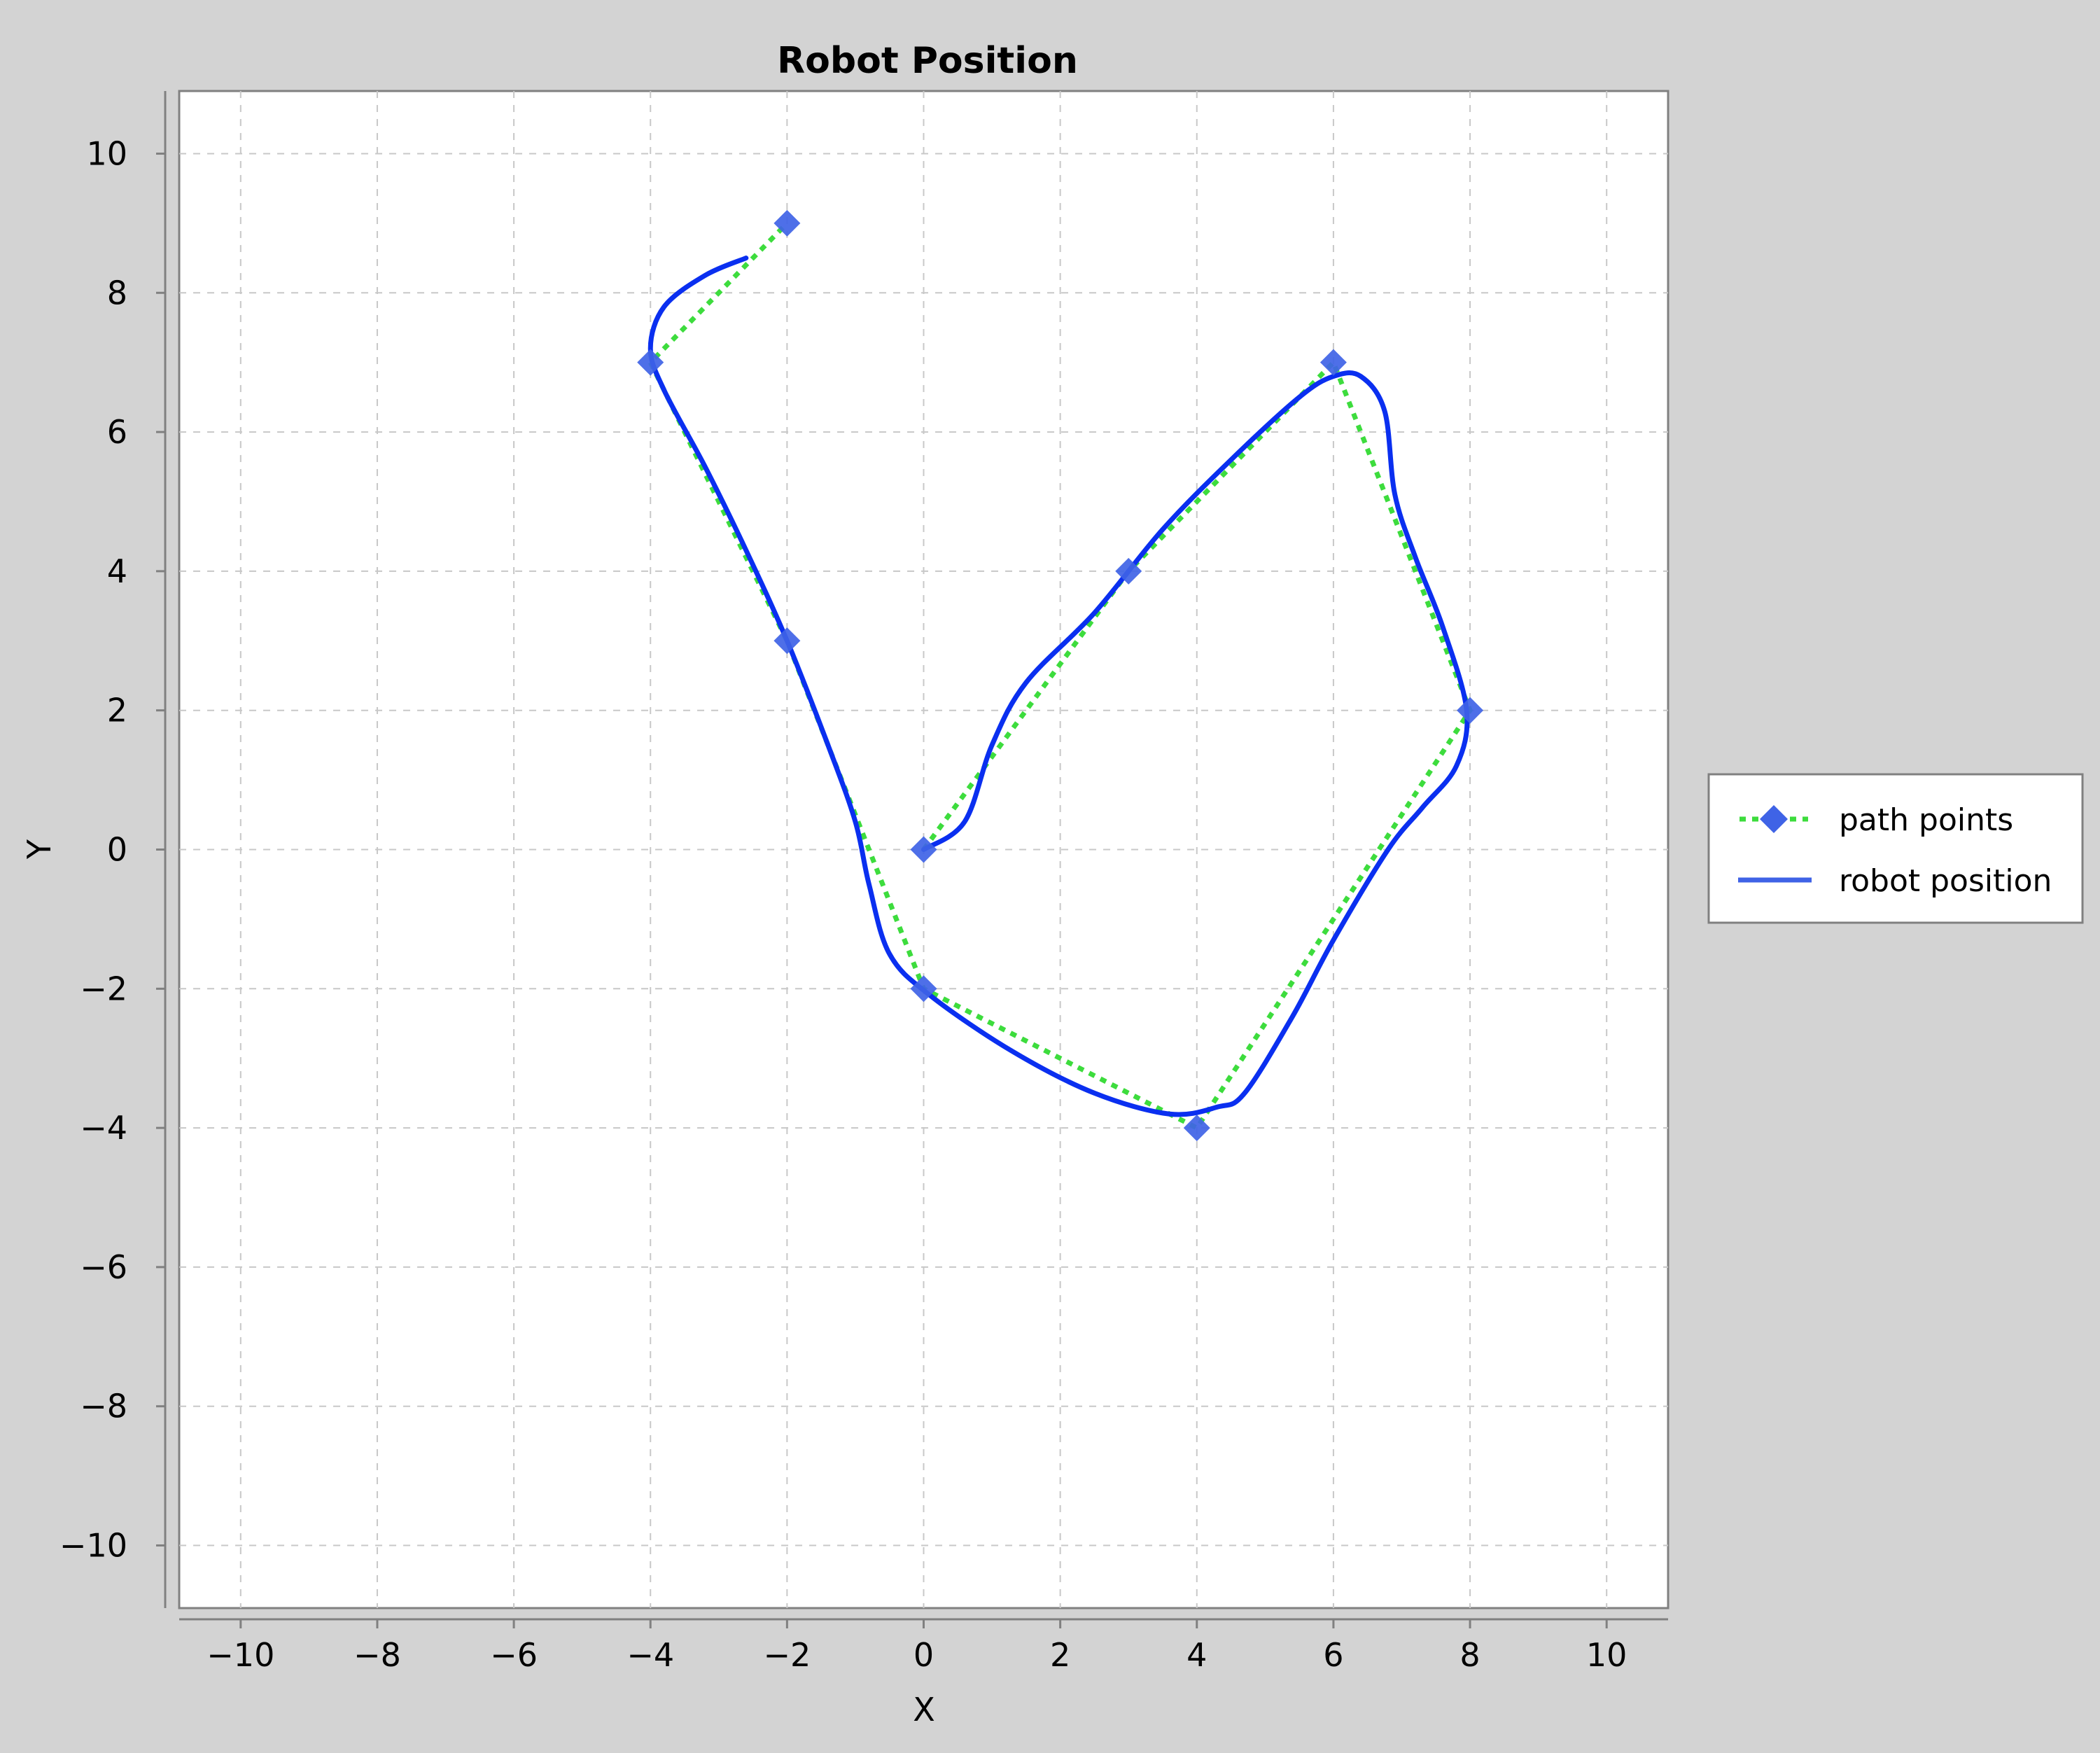 This screenshot has width=2100, height=1753. I want to click on x-tick-label: 10, so click(1607, 1655).